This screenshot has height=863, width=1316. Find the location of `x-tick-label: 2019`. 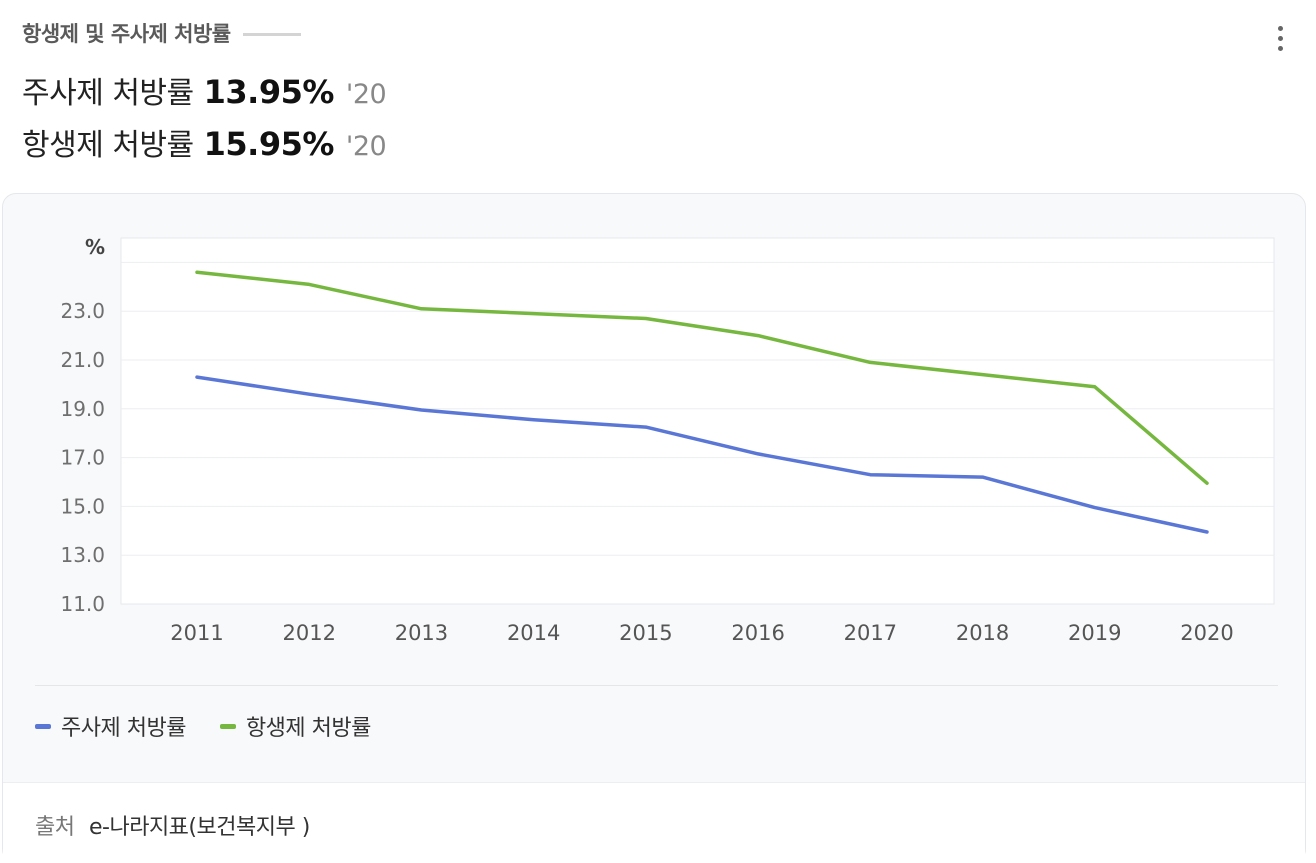

x-tick-label: 2019 is located at coordinates (1094, 633).